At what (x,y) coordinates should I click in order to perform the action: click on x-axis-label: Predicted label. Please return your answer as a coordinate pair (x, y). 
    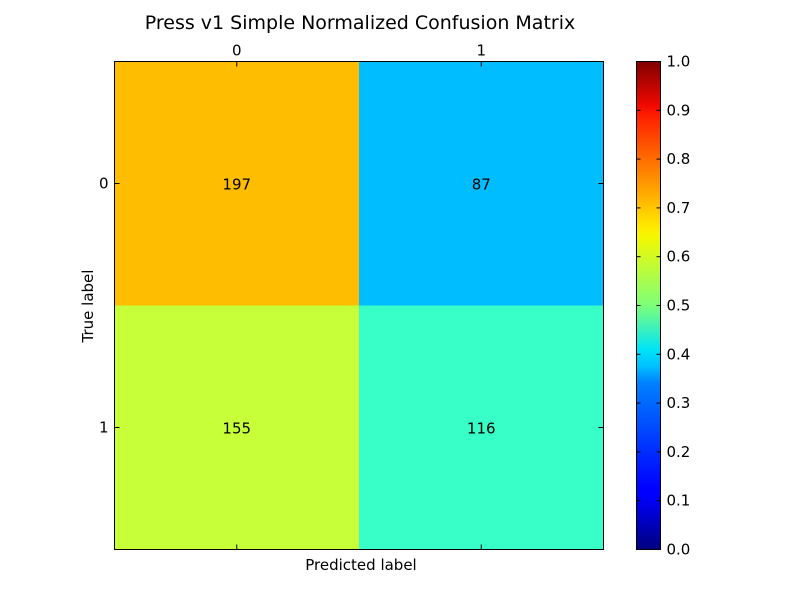
    Looking at the image, I should click on (360, 565).